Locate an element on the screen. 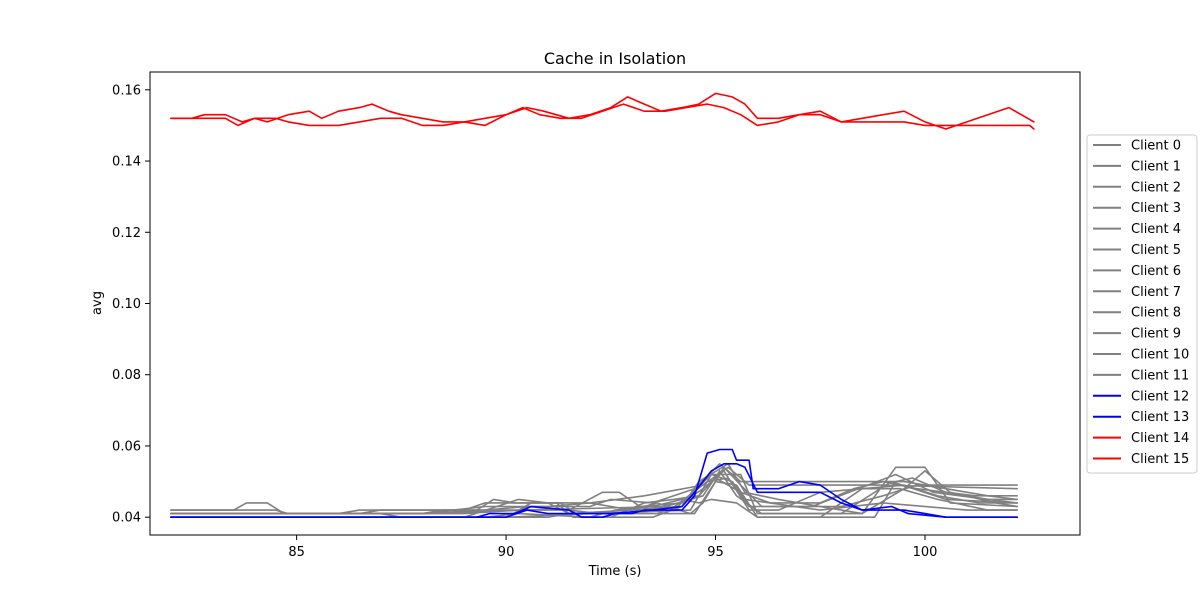  legend-label: Client 3 is located at coordinates (1156, 208).